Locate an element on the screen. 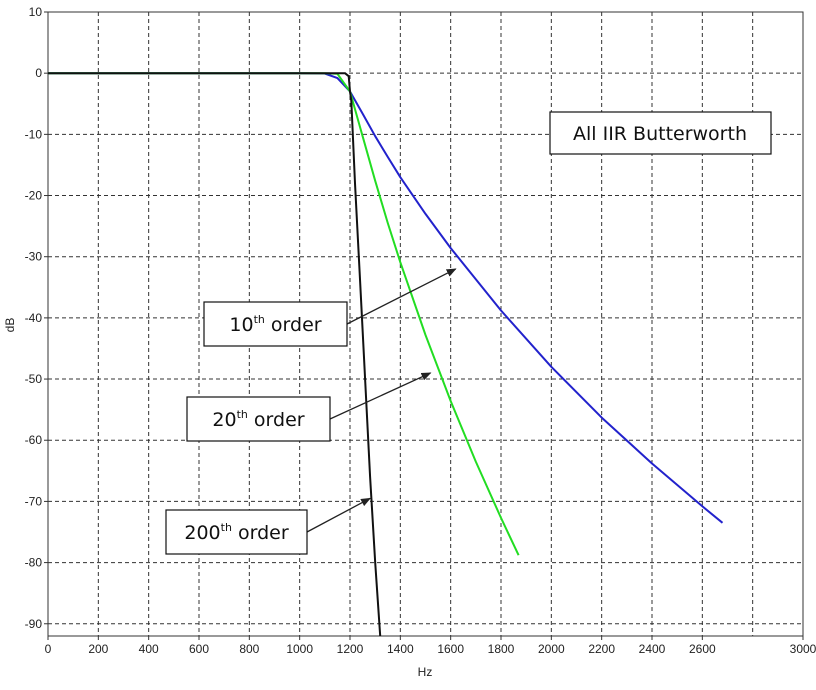 The image size is (816, 690). annotation-layer: 10th order 20th order 200th order is located at coordinates (311, 411).